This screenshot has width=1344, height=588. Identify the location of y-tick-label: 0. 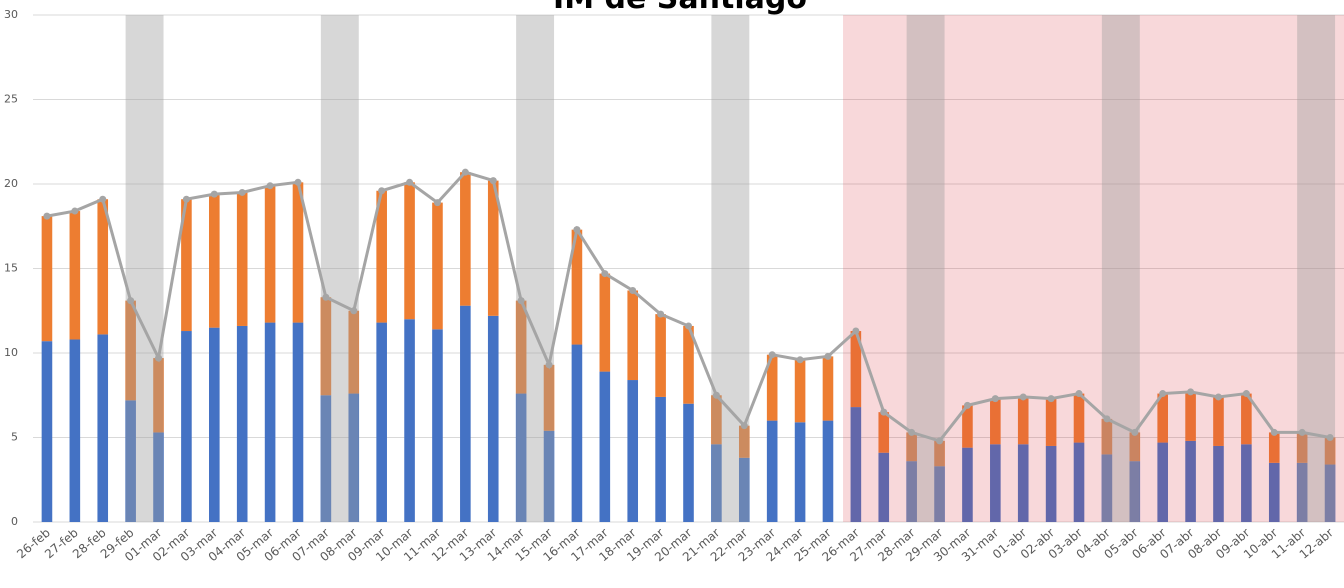
(14, 521).